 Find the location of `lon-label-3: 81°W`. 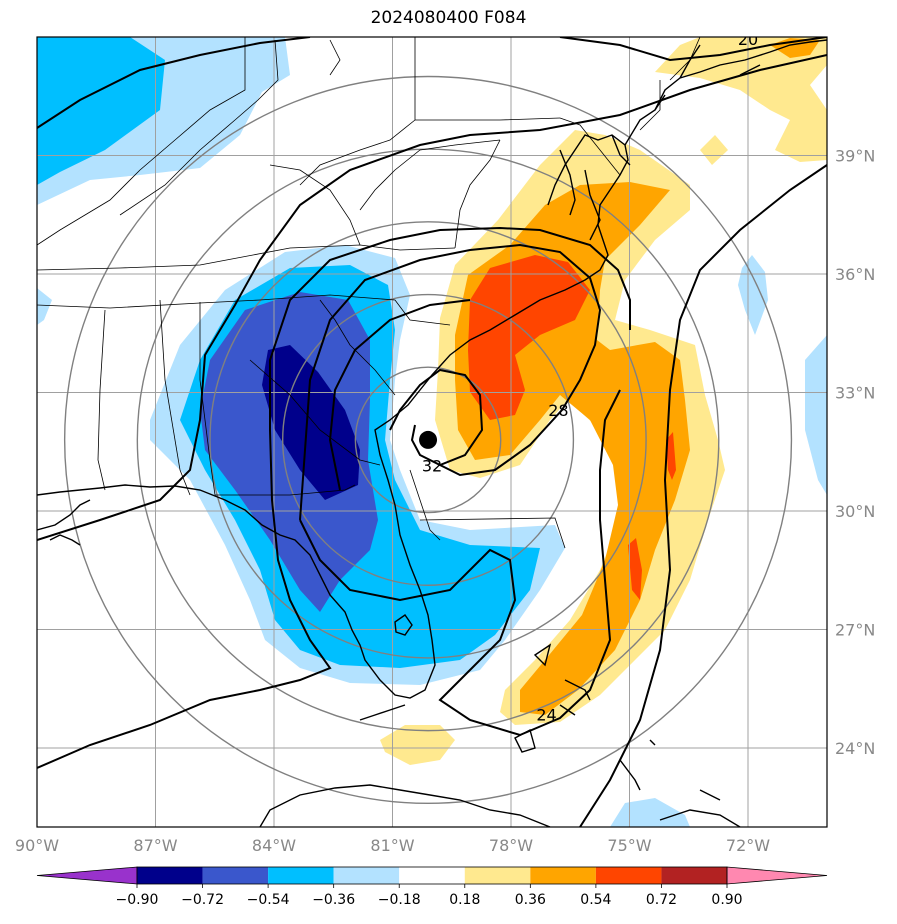

lon-label-3: 81°W is located at coordinates (392, 845).